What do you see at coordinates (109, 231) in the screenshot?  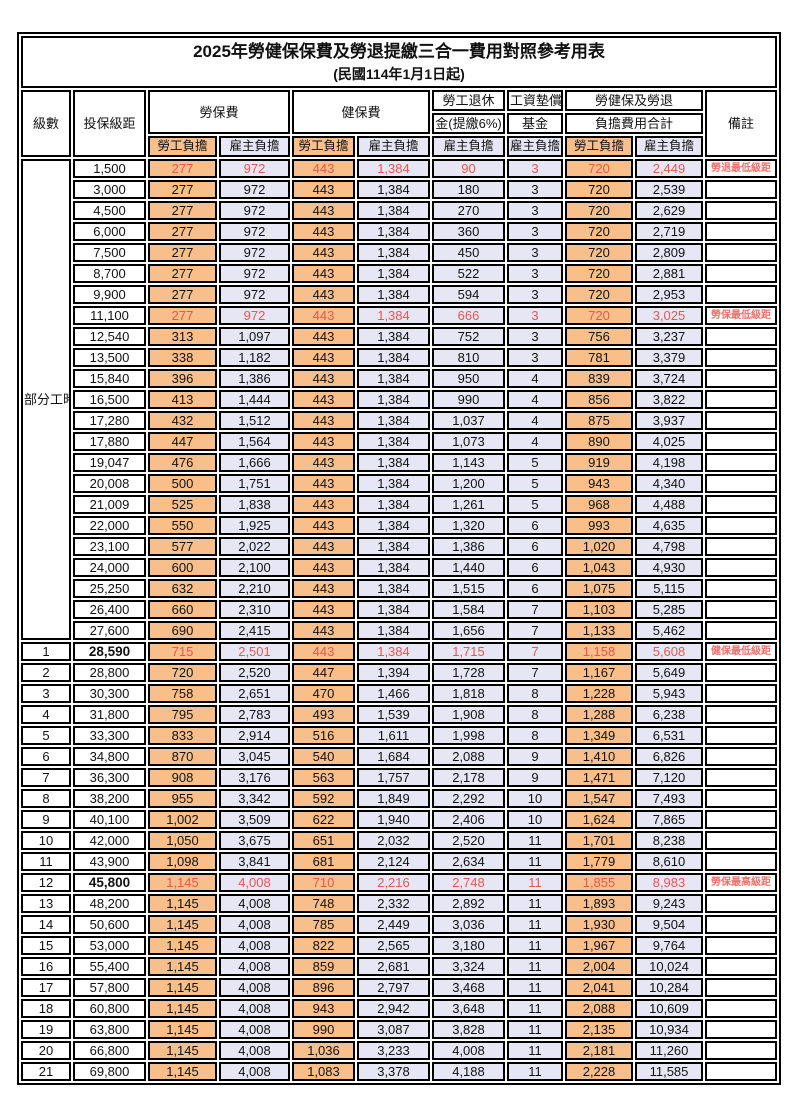 I see `cell-bracket: 6,000` at bounding box center [109, 231].